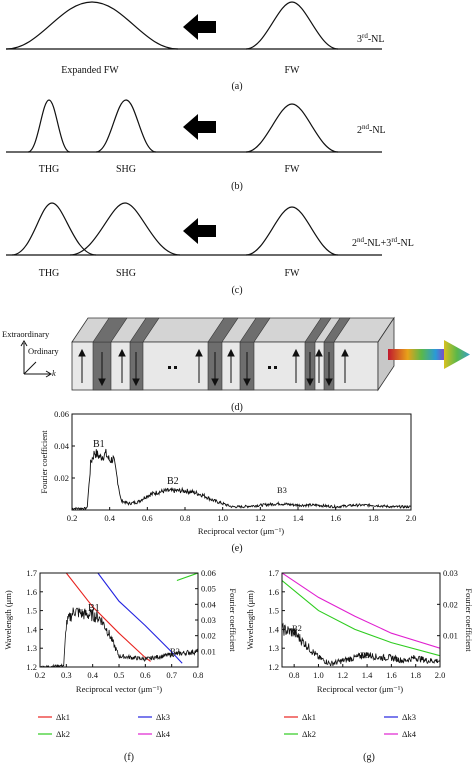  What do you see at coordinates (63, 717) in the screenshot?
I see `legend-dk1-f: Δk1` at bounding box center [63, 717].